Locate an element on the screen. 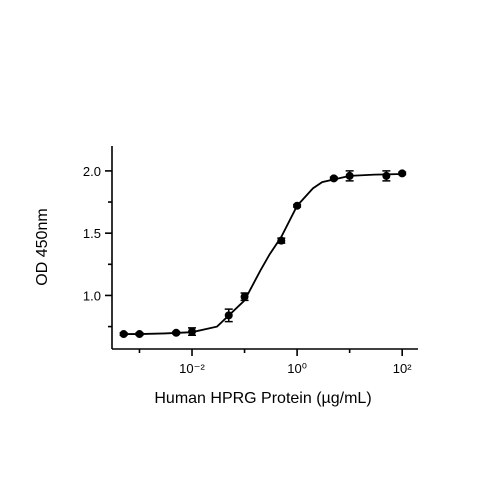  x-tick-label: 10⁰ is located at coordinates (297, 368).